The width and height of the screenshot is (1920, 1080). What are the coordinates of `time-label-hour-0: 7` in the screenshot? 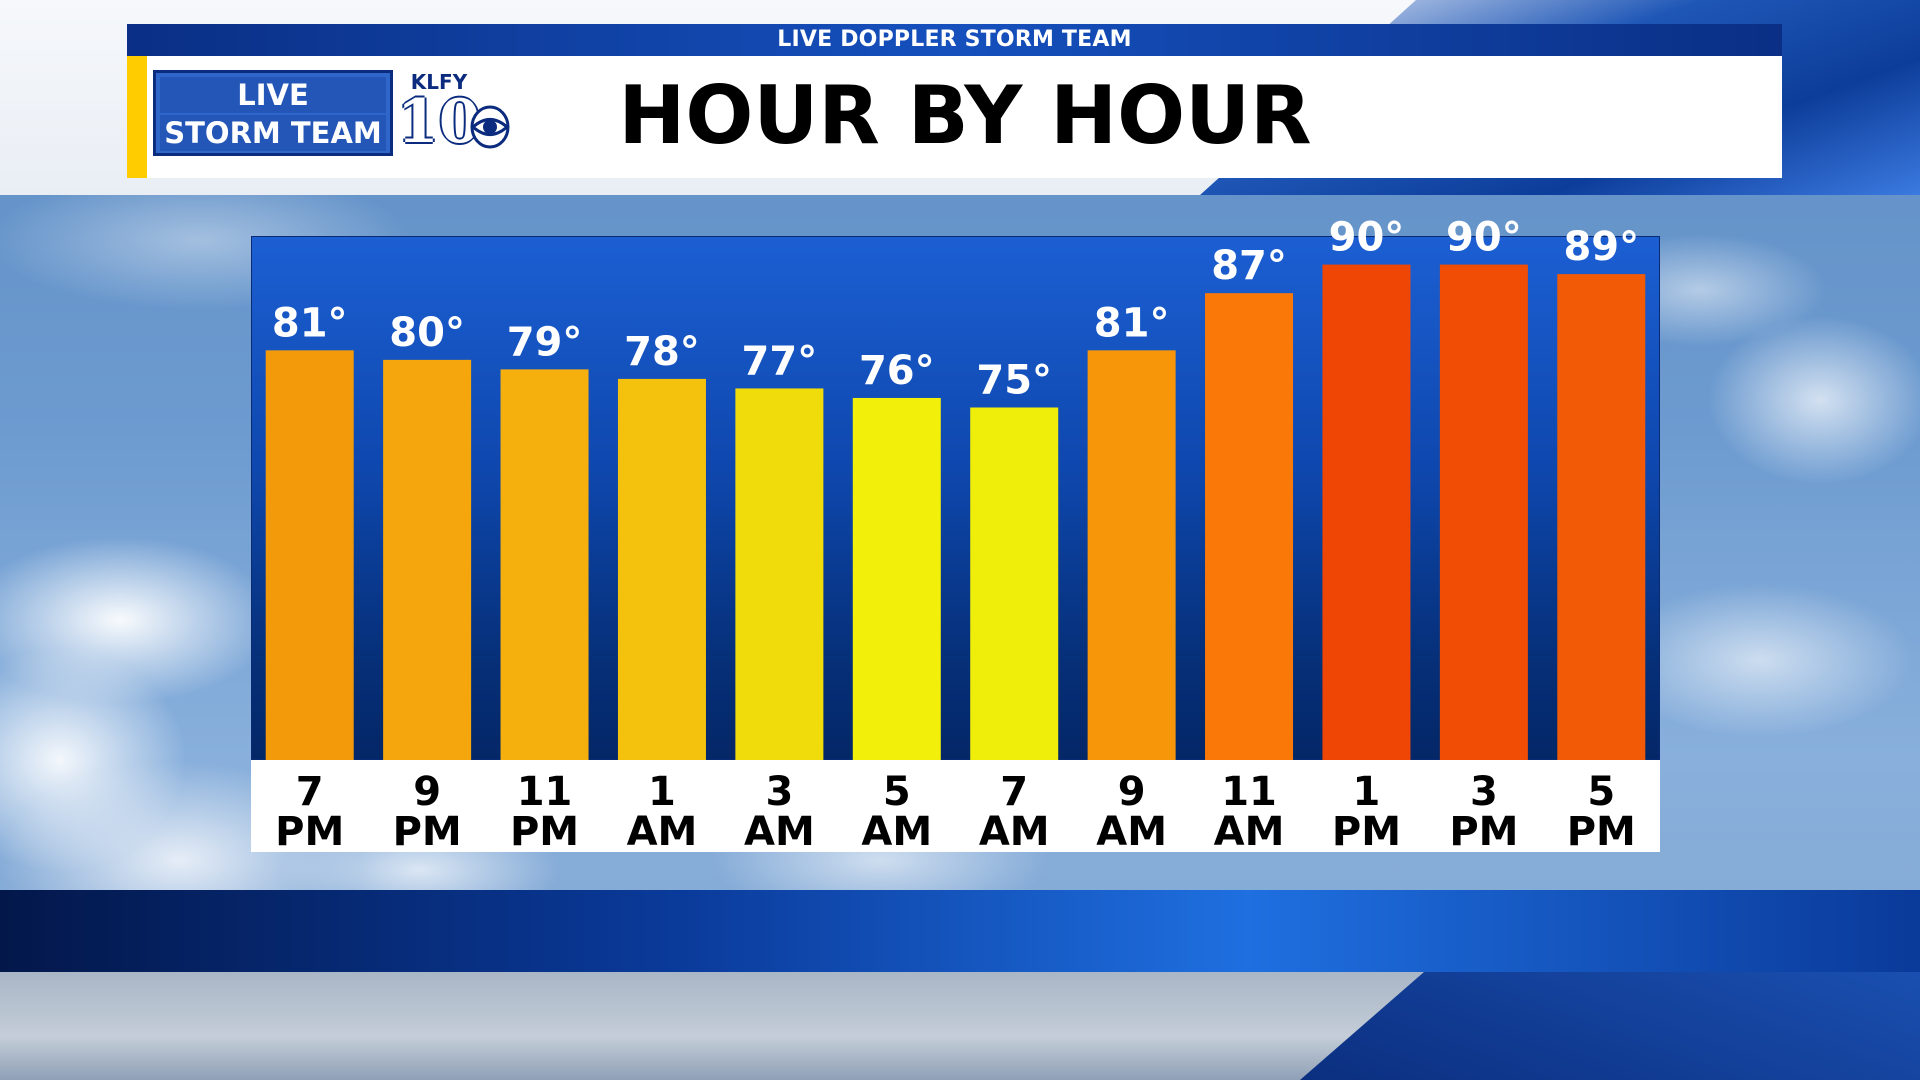 It's located at (310, 792).